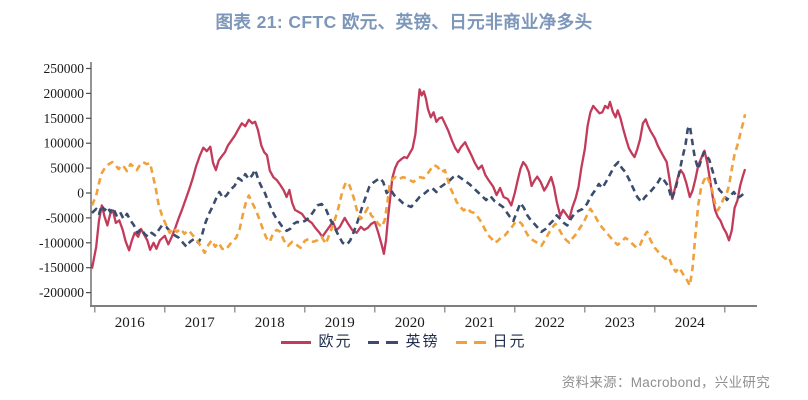  What do you see at coordinates (200, 323) in the screenshot?
I see `x-tick-label: 2017` at bounding box center [200, 323].